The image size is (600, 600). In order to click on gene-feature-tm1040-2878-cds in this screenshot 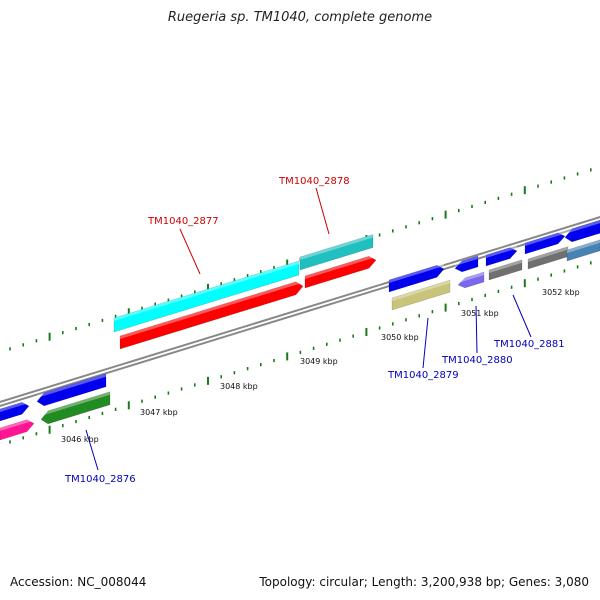, I will do `click(336, 252)`.